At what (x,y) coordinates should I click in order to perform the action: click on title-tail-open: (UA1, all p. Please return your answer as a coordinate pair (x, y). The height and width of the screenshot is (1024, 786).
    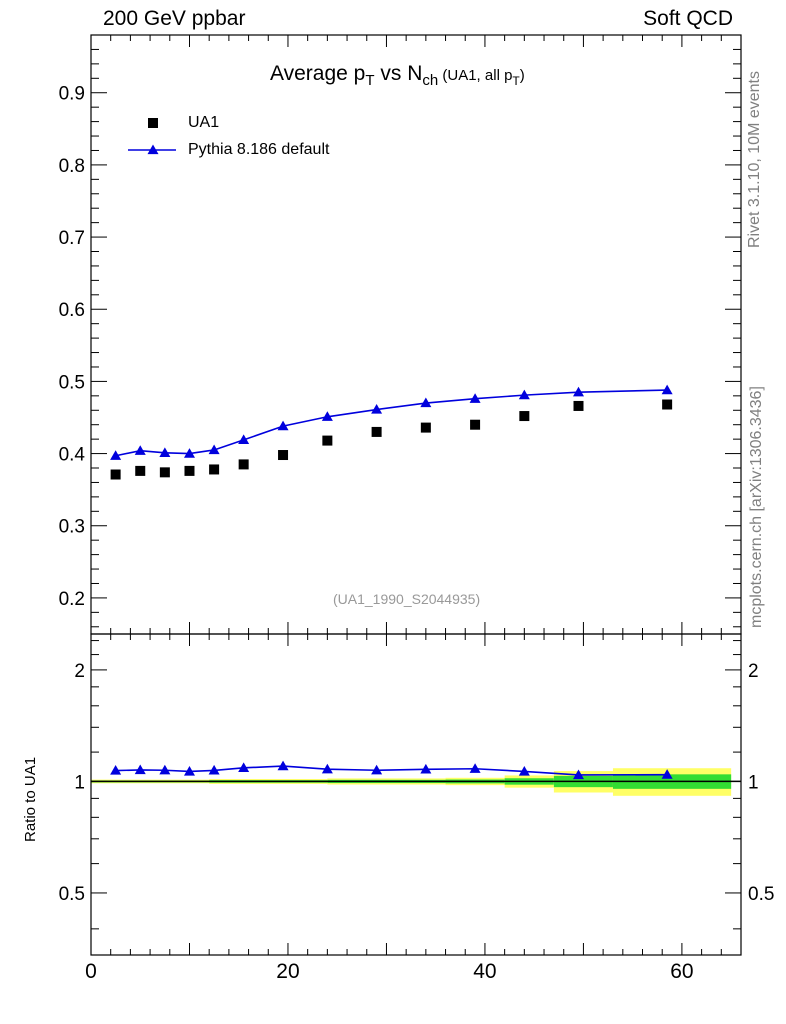
    Looking at the image, I should click on (475, 75).